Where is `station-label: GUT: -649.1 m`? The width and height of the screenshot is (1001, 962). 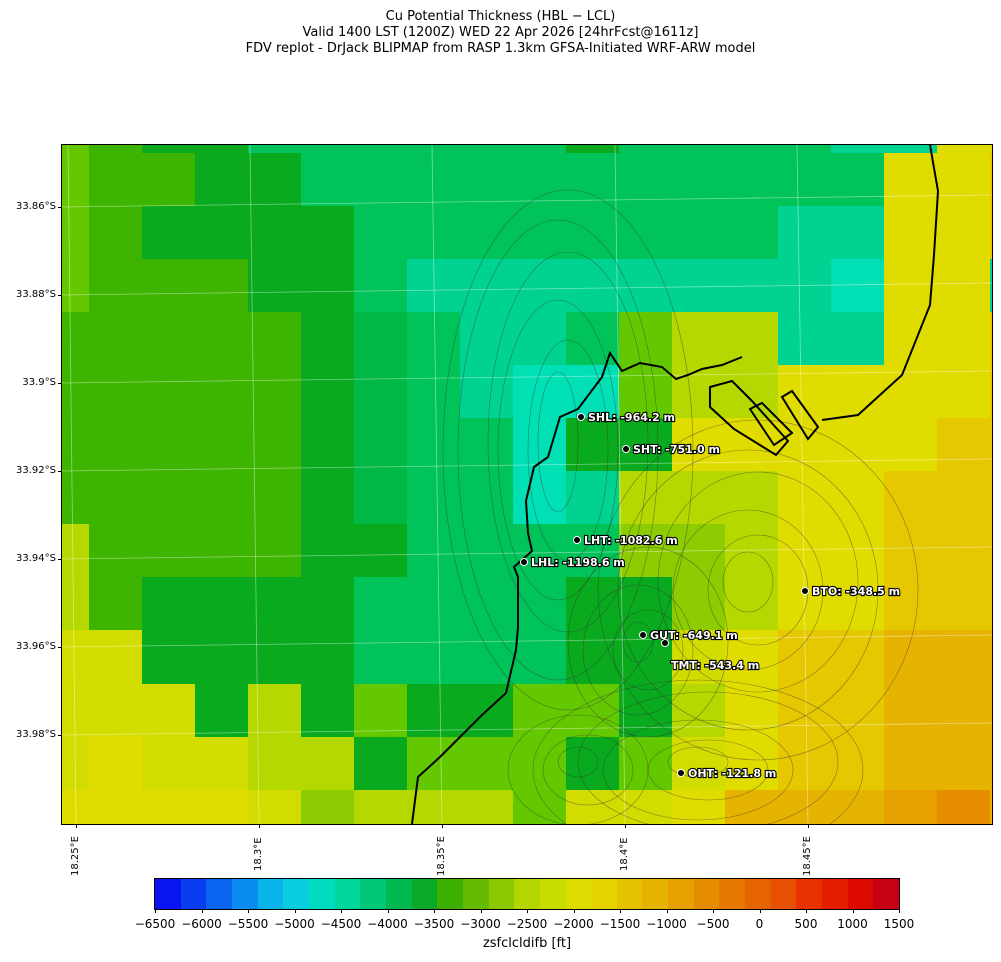 station-label: GUT: -649.1 m is located at coordinates (694, 635).